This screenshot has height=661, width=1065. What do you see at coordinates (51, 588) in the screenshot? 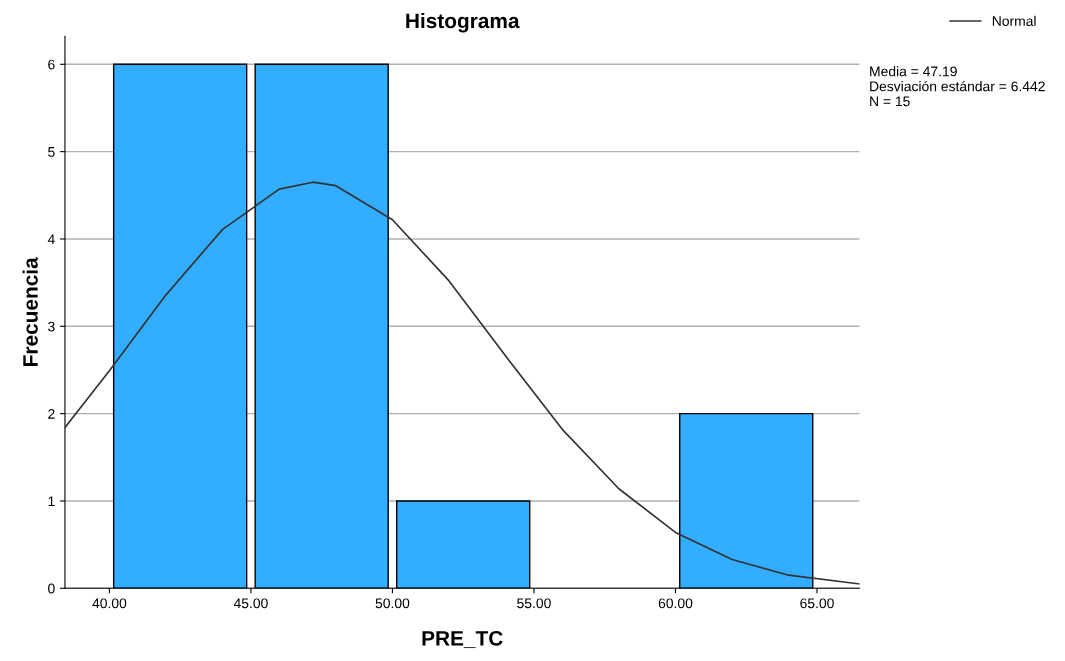
I see `y-tick-label: 0` at bounding box center [51, 588].